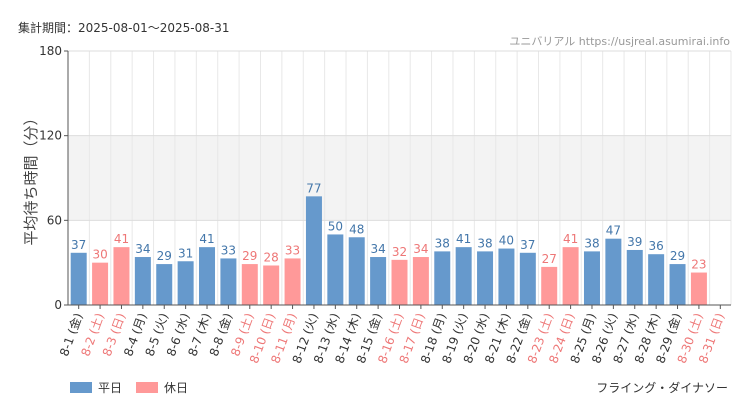  What do you see at coordinates (162, 387) in the screenshot?
I see `legend-item-holiday: 休日` at bounding box center [162, 387].